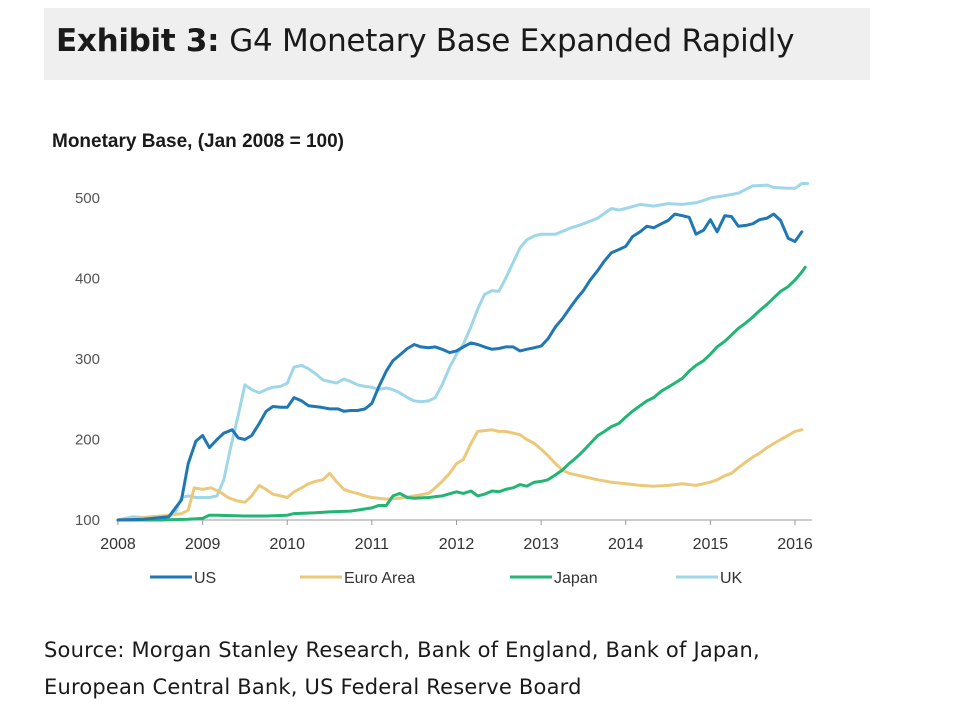 Image resolution: width=955 pixels, height=714 pixels. What do you see at coordinates (118, 544) in the screenshot?
I see `x-tick-label: 2008` at bounding box center [118, 544].